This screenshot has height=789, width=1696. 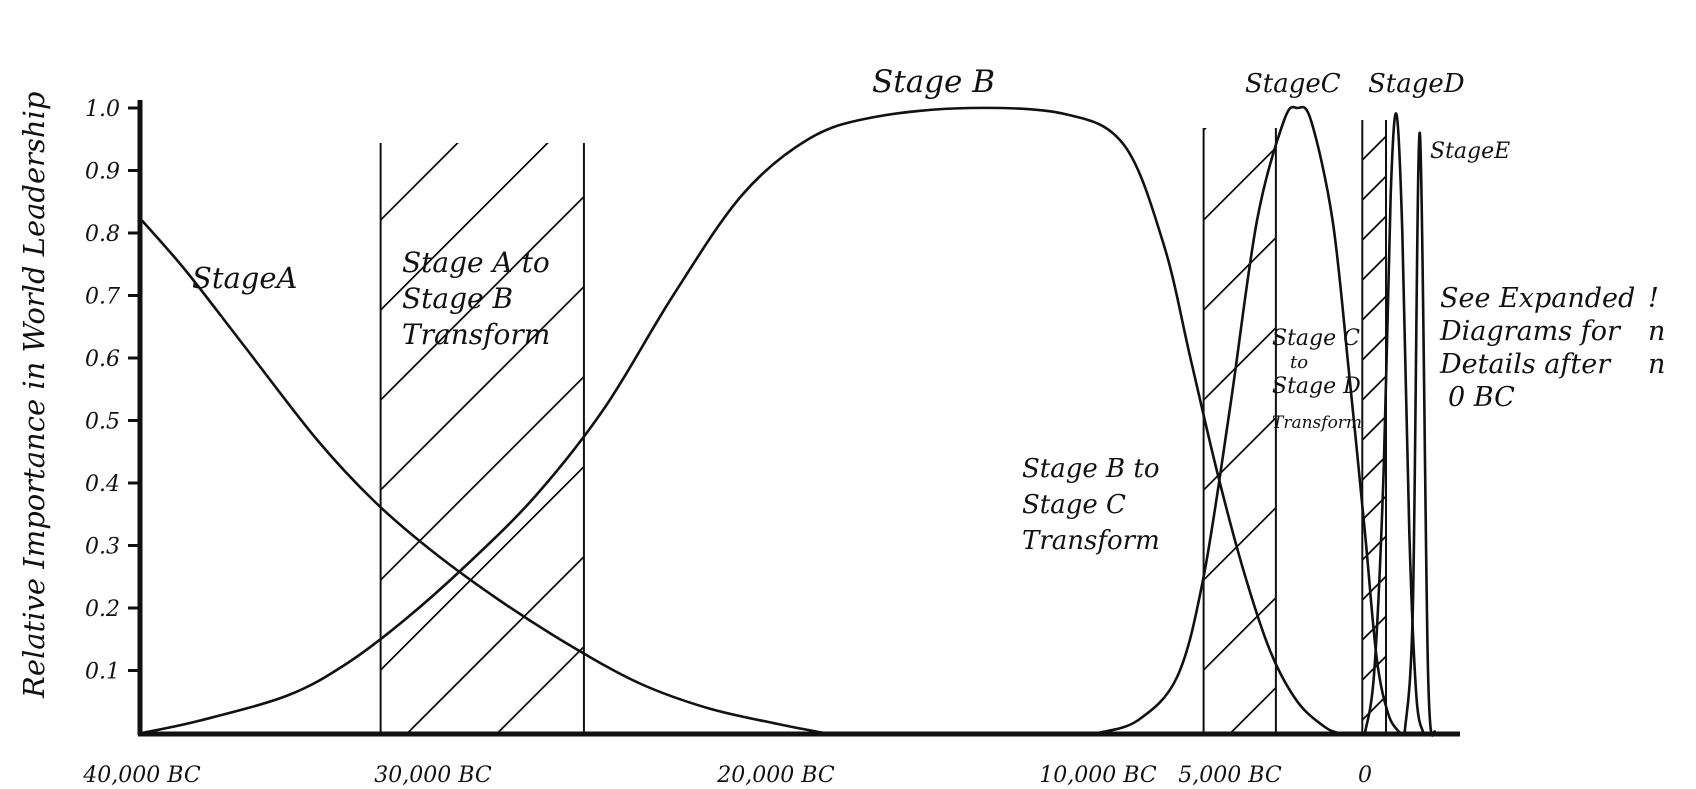 I want to click on stage-c-curve, so click(x=1249, y=420).